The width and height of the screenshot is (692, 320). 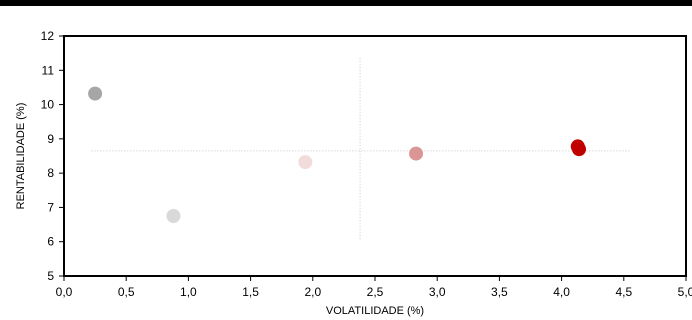 I want to click on x-tick-label: 5,0, so click(x=685, y=292).